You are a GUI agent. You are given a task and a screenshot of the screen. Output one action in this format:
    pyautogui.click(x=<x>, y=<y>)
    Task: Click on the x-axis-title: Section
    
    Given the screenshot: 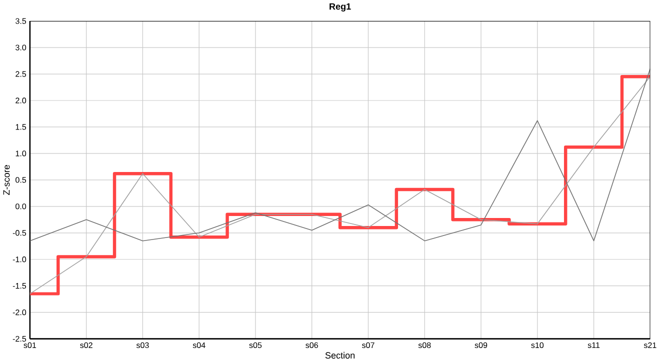 What is the action you would take?
    pyautogui.click(x=340, y=355)
    